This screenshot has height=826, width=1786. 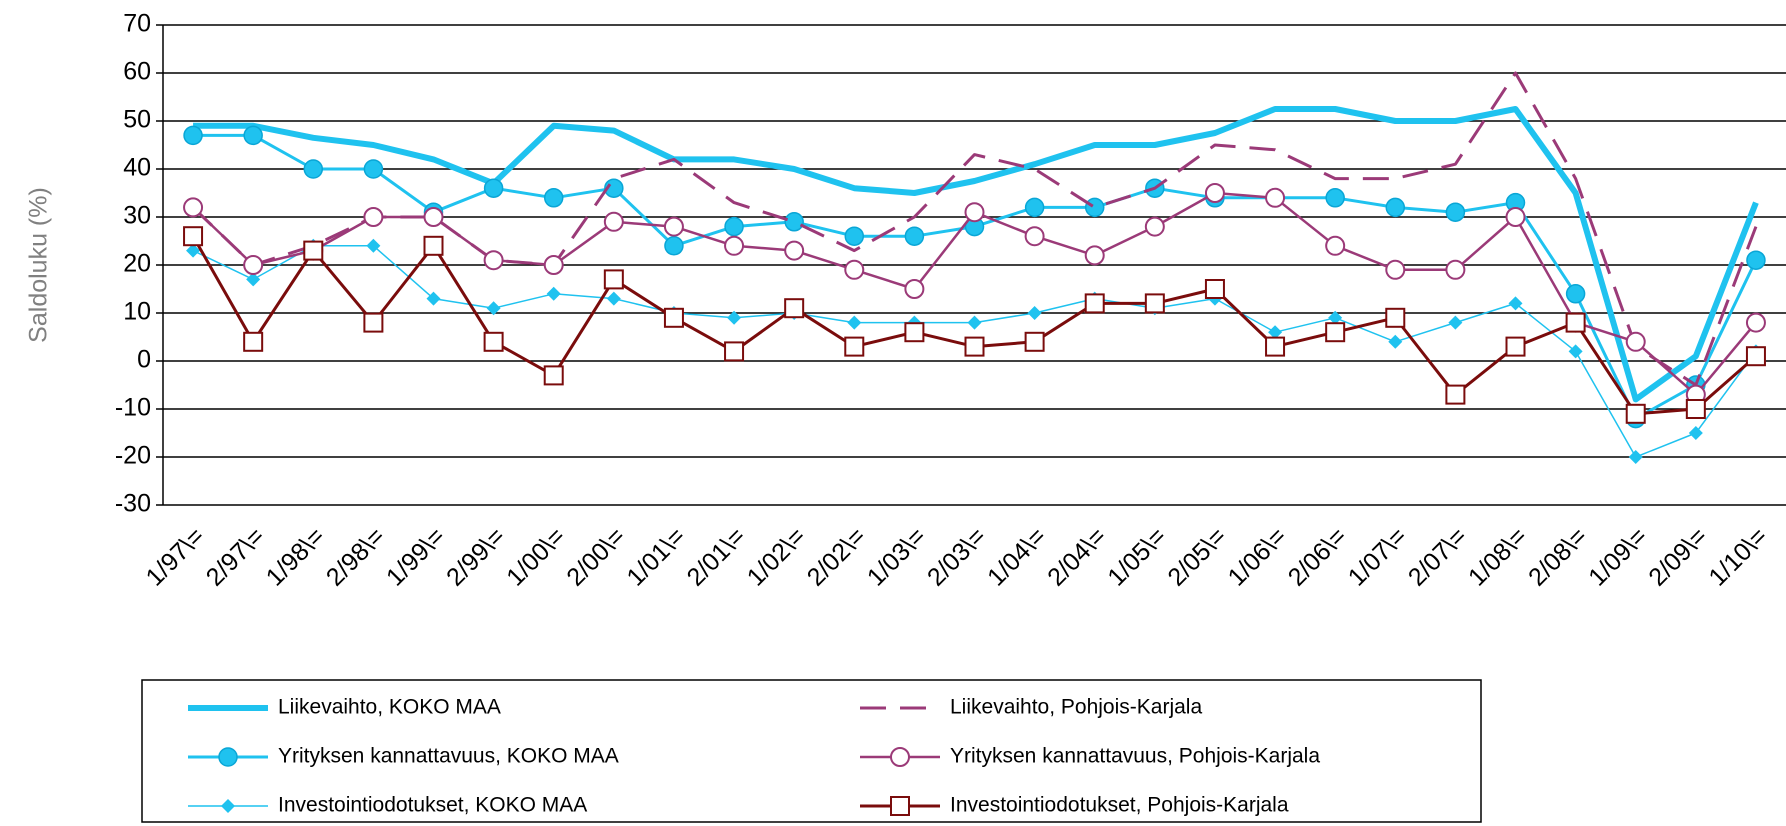 What do you see at coordinates (1497, 556) in the screenshot?
I see `x-tick-label: 1/08\=` at bounding box center [1497, 556].